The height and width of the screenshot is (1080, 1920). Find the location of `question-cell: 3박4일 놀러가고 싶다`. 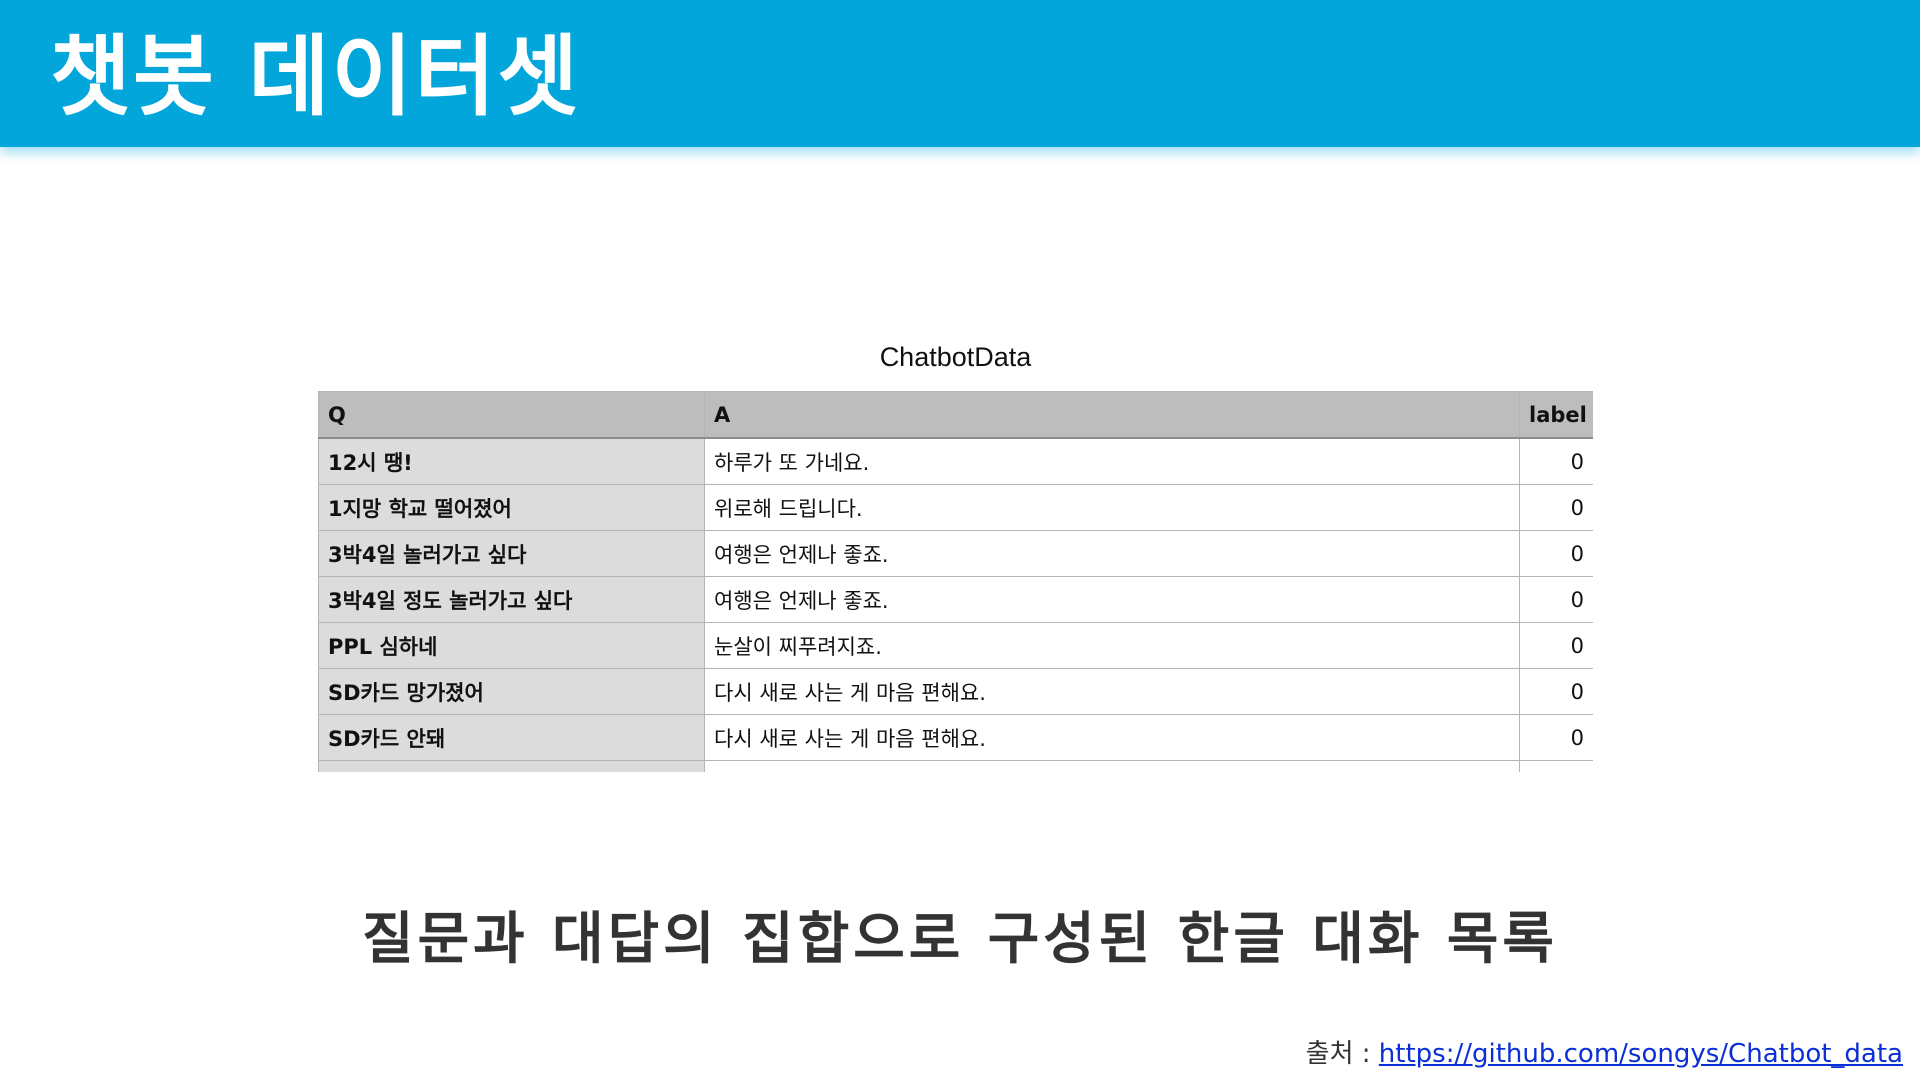

question-cell: 3박4일 놀러가고 싶다 is located at coordinates (511, 553).